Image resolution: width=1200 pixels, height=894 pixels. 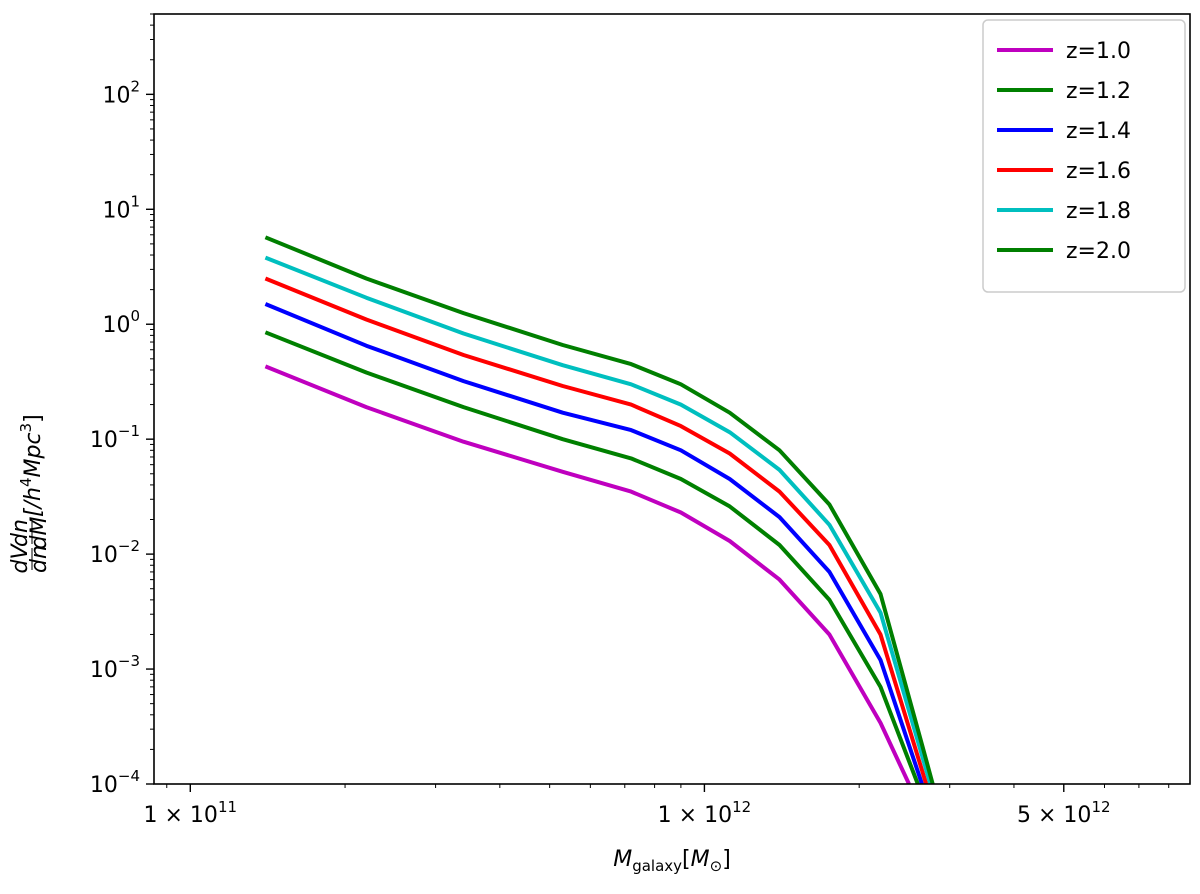 I want to click on y-tick-label-5: 10⁰, so click(x=121, y=322).